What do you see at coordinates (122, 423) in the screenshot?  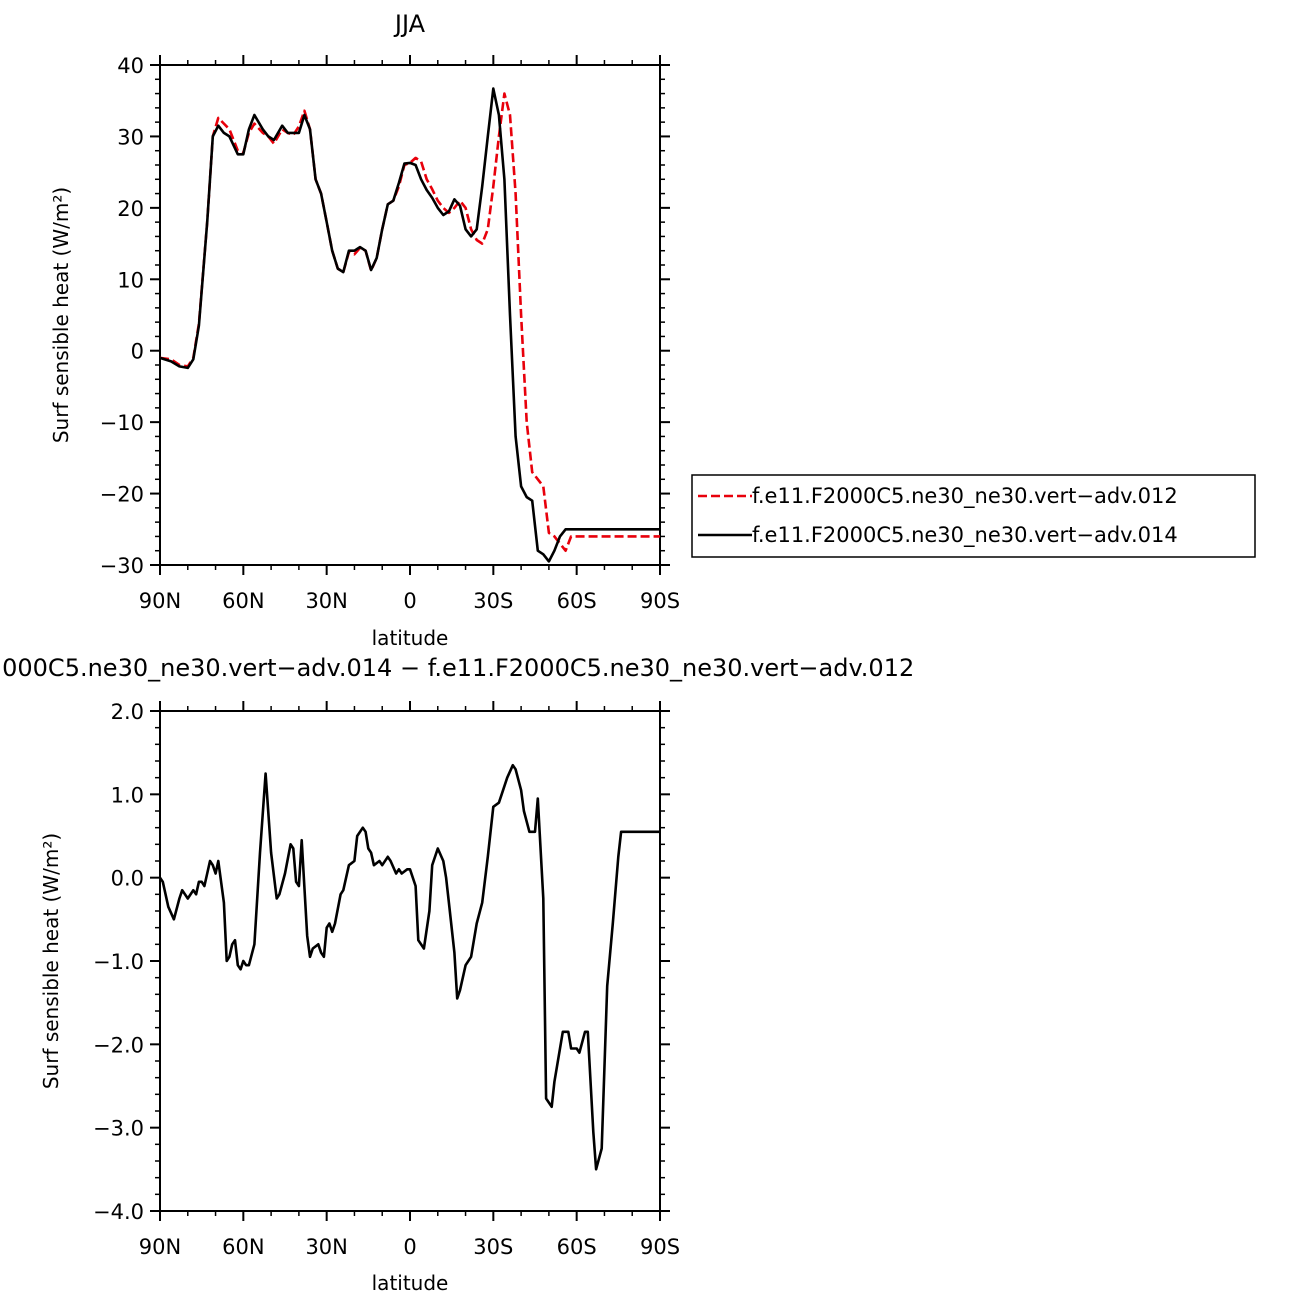 I see `y-tick-label: −10` at bounding box center [122, 423].